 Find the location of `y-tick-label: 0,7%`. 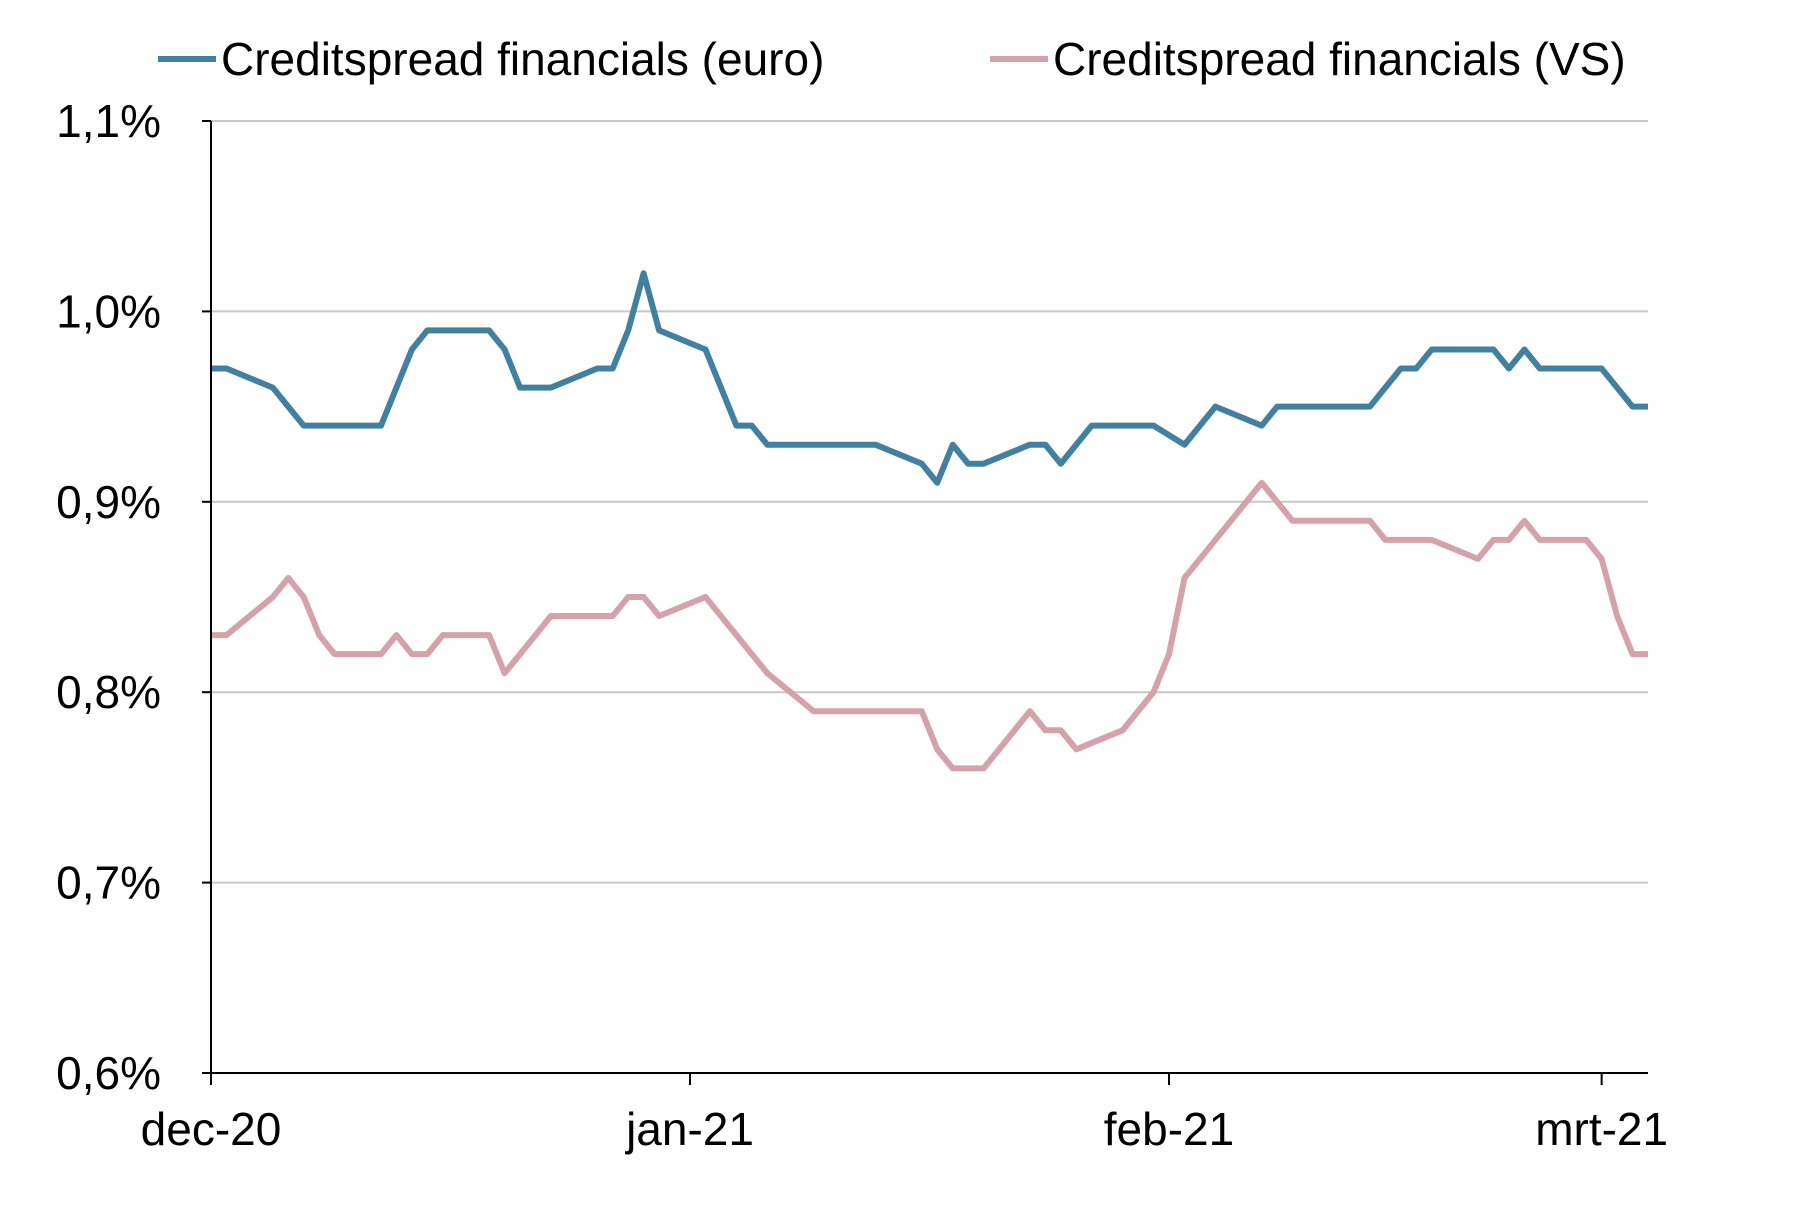

y-tick-label: 0,7% is located at coordinates (108, 883).